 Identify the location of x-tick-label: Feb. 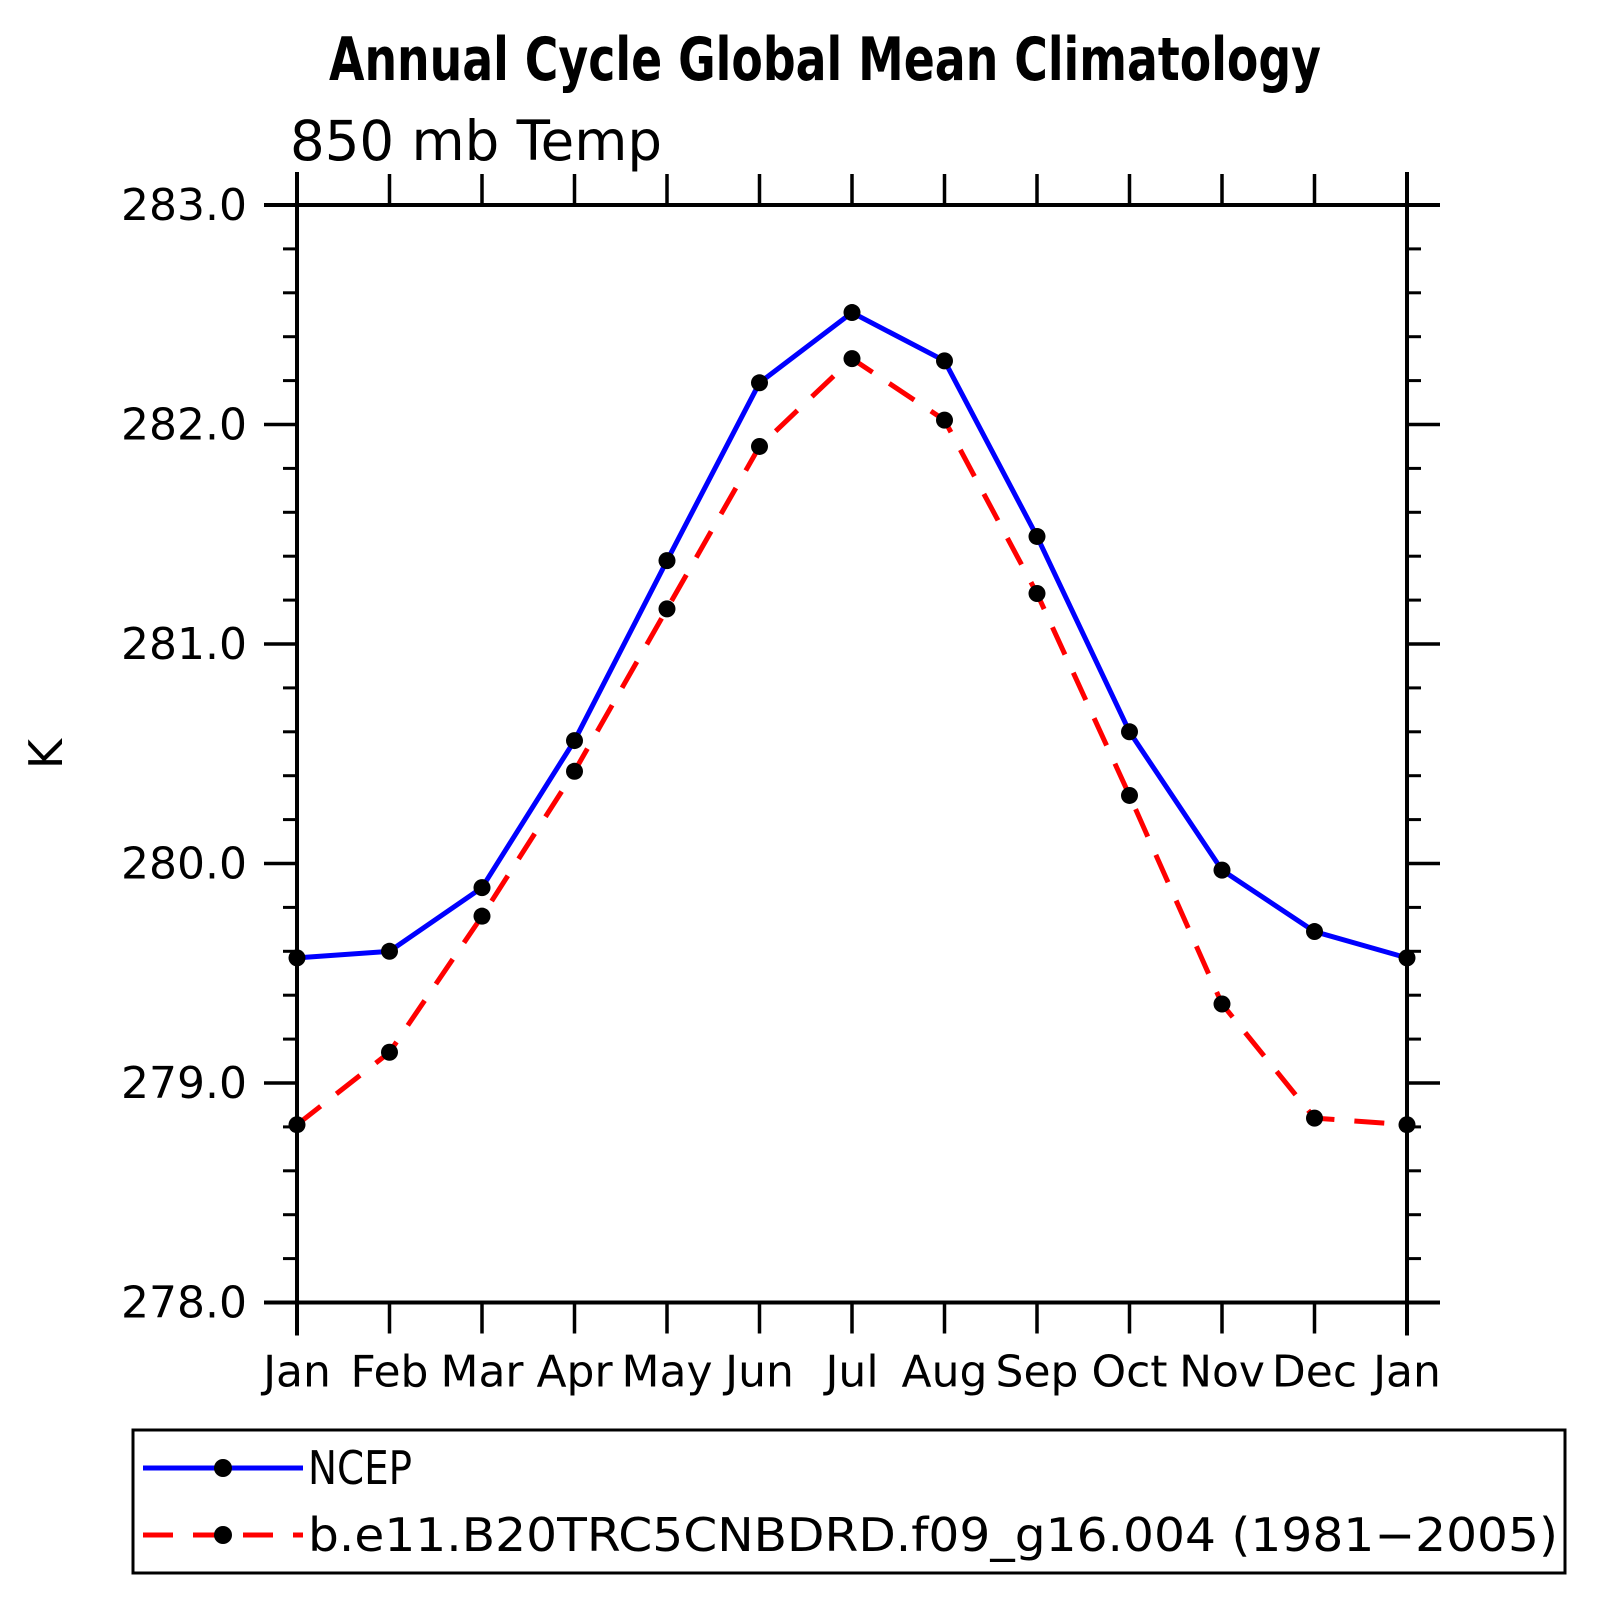
(390, 1372).